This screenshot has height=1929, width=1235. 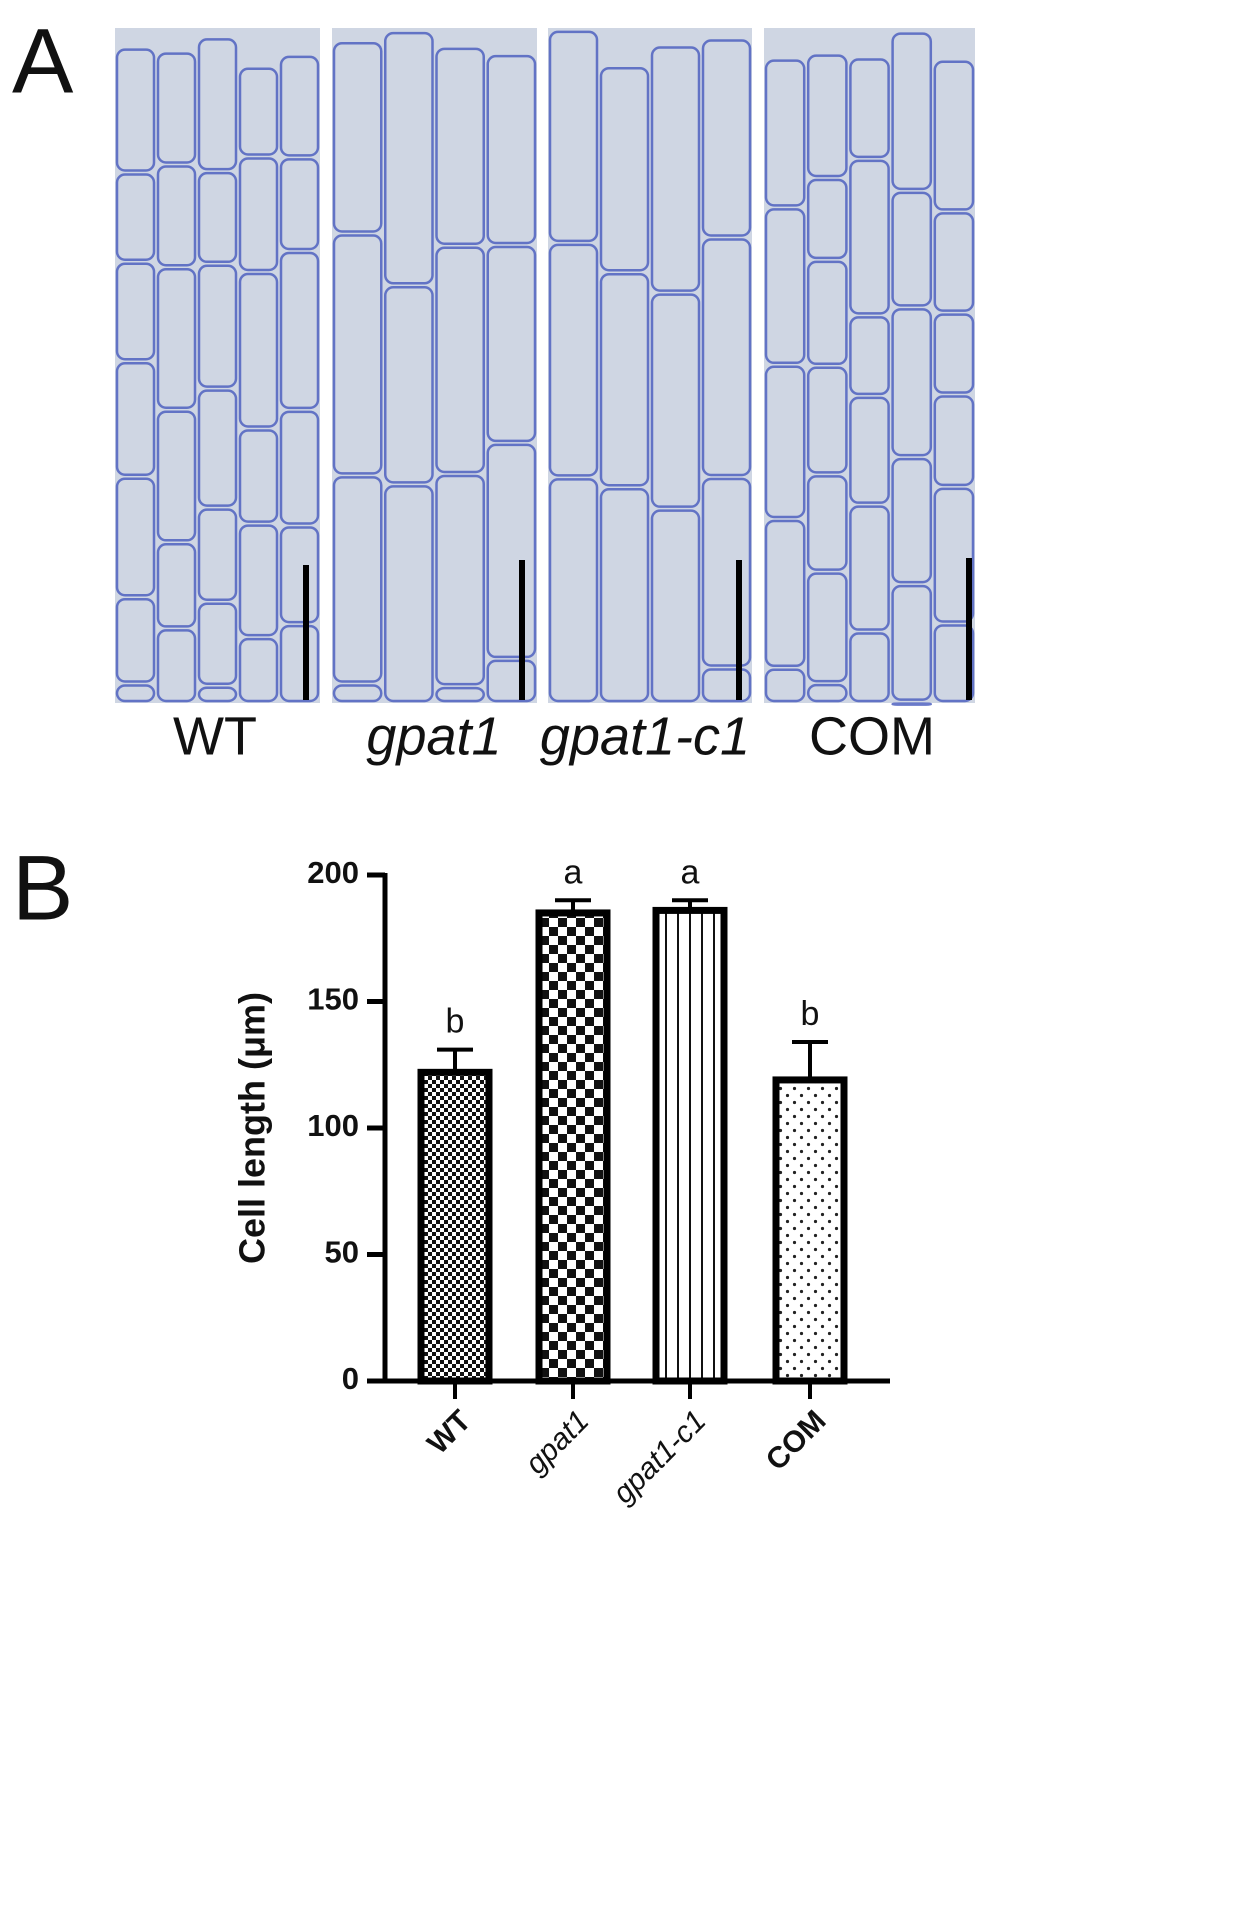 What do you see at coordinates (215, 736) in the screenshot?
I see `caption: WT` at bounding box center [215, 736].